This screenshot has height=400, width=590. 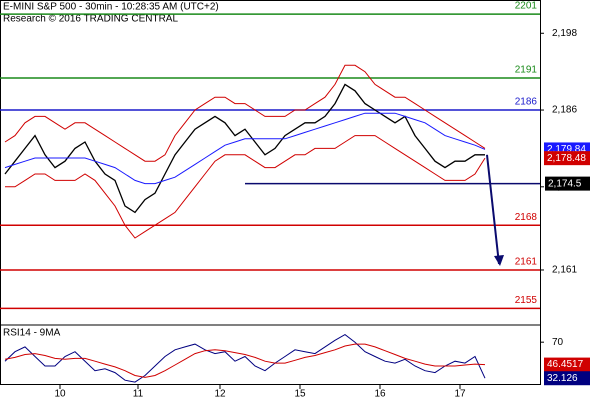 I want to click on level-label: 2161, so click(x=526, y=262).